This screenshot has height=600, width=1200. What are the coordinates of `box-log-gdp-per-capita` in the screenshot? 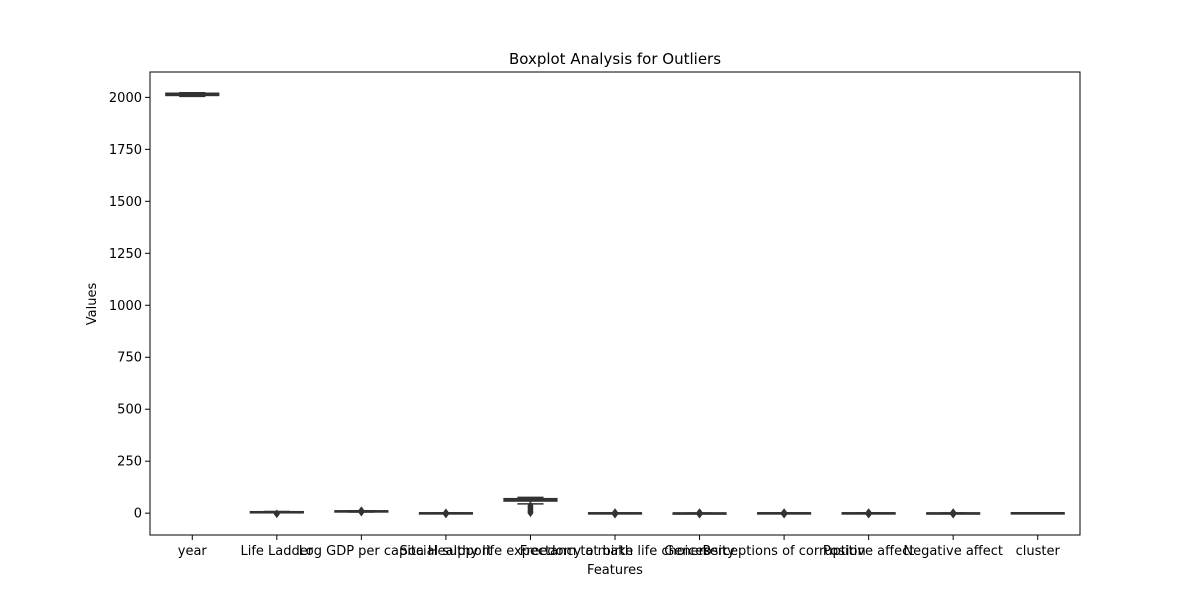 It's located at (361, 511).